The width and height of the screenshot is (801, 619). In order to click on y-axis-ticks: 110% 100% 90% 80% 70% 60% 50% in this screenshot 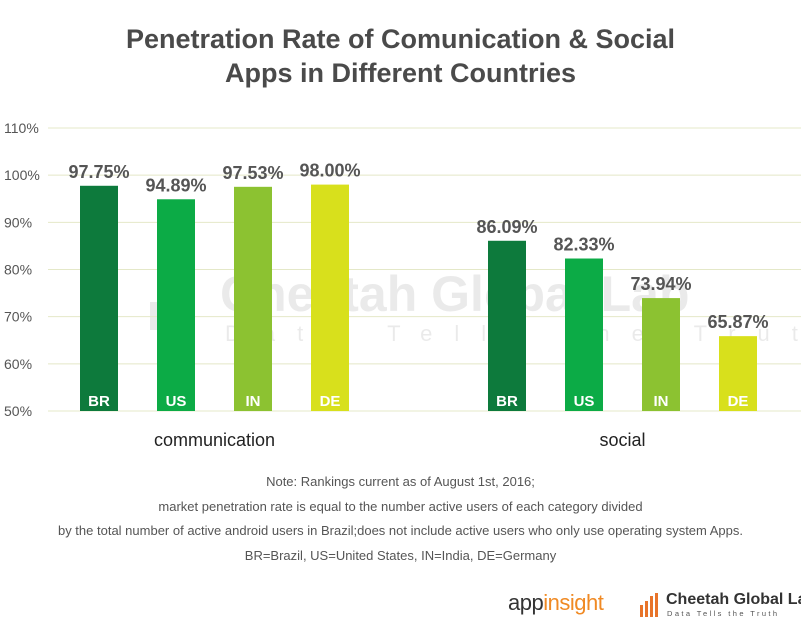, I will do `click(22, 269)`.